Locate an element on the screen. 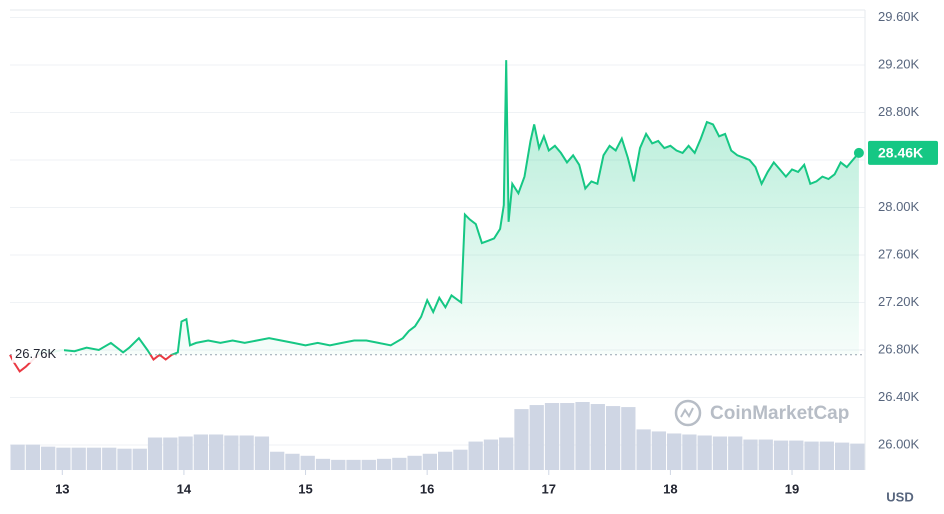  x-tick-label: 14 is located at coordinates (184, 488).